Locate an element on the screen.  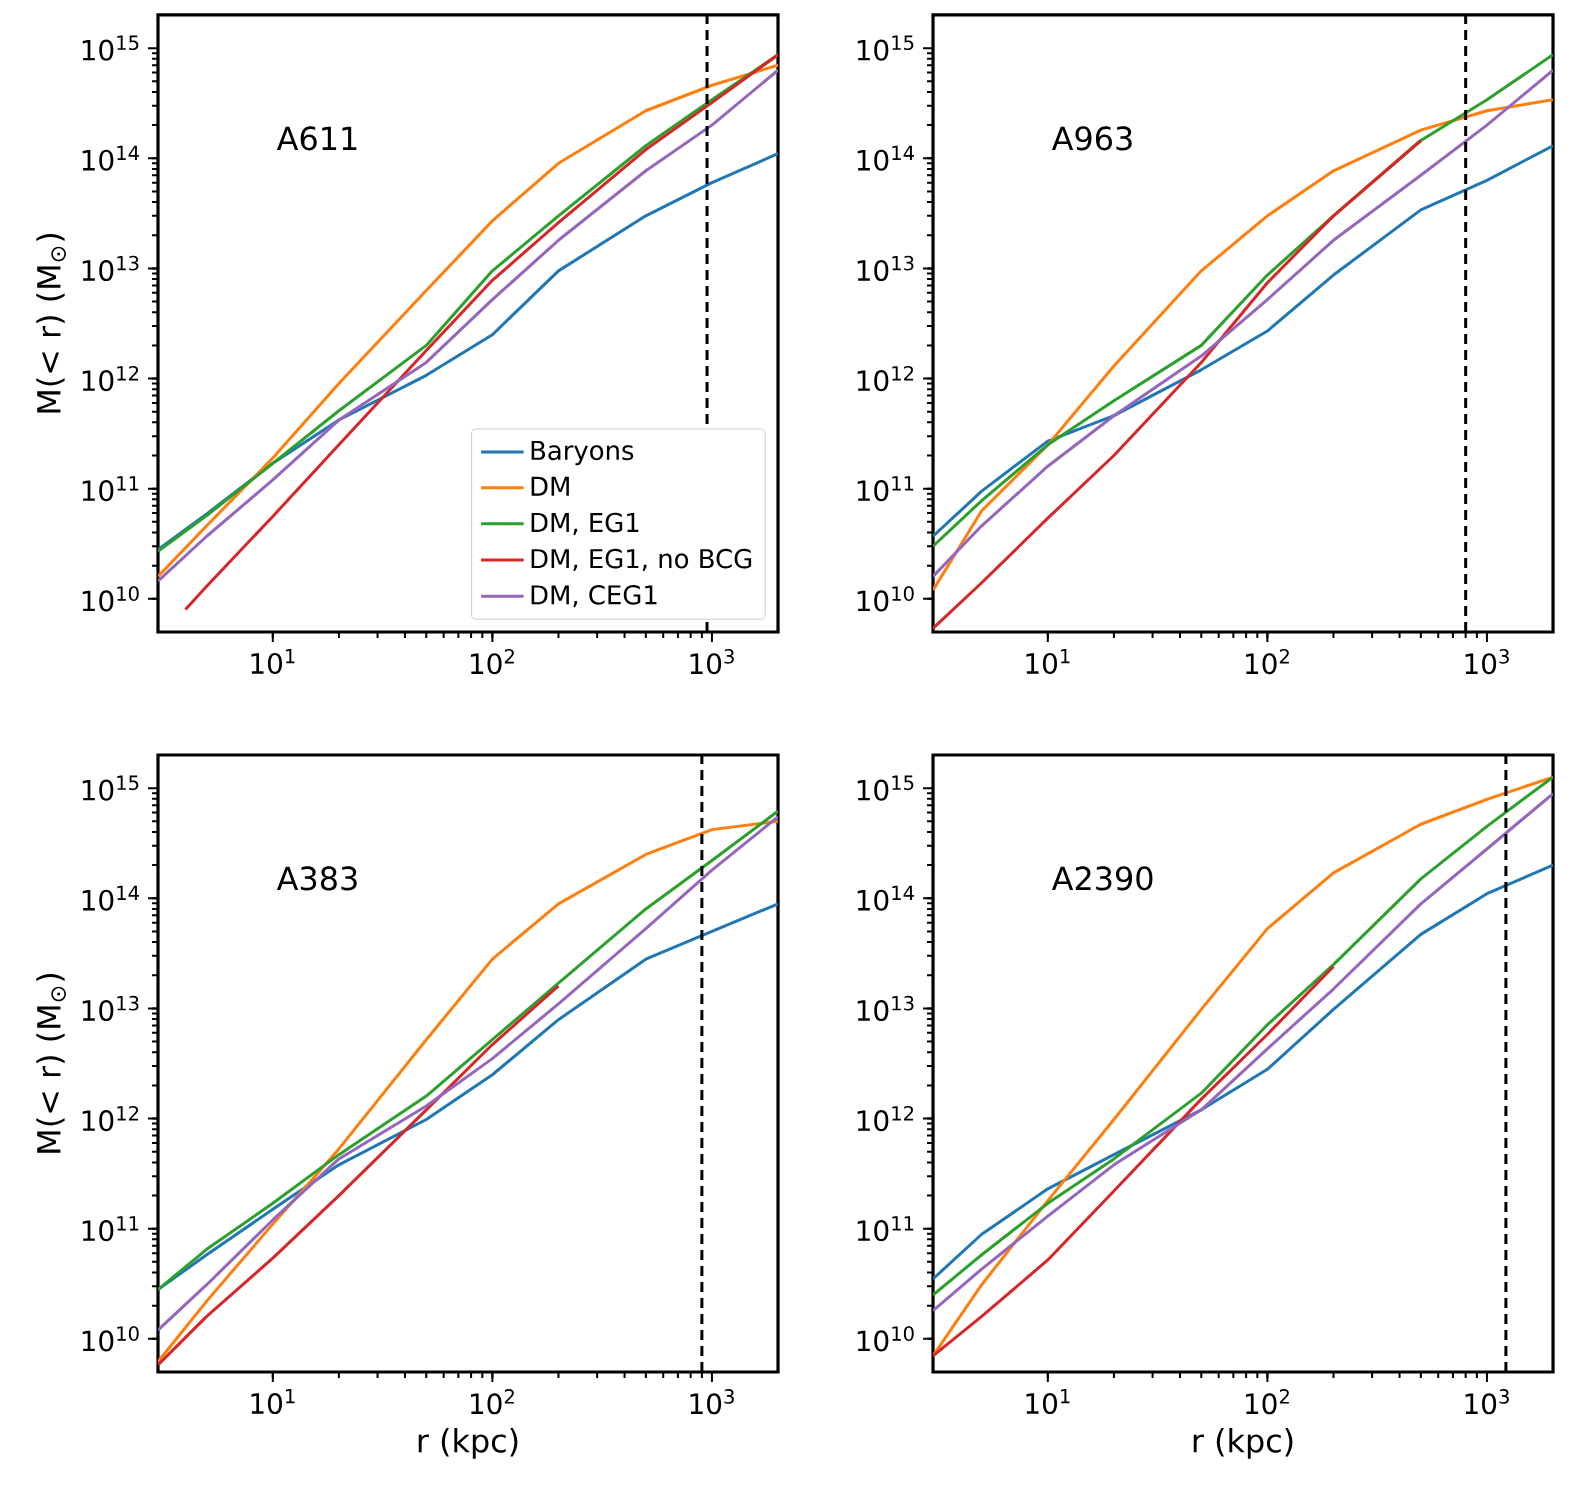
annotation: A2390 is located at coordinates (1102, 878).